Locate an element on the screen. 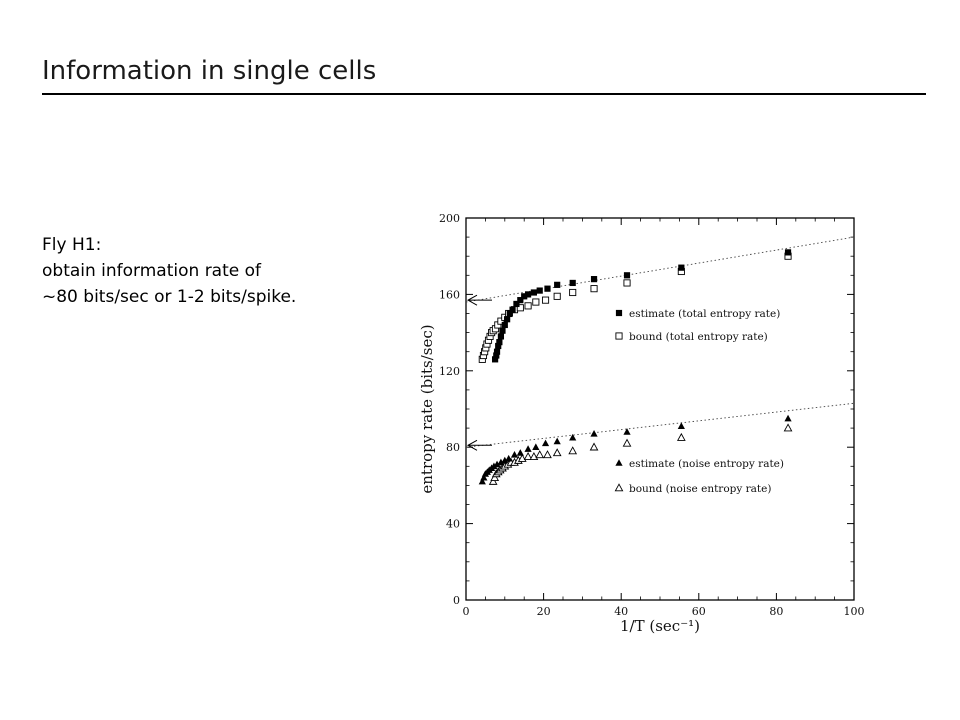 The width and height of the screenshot is (960, 720). y-tick-label: 160 is located at coordinates (449, 294).